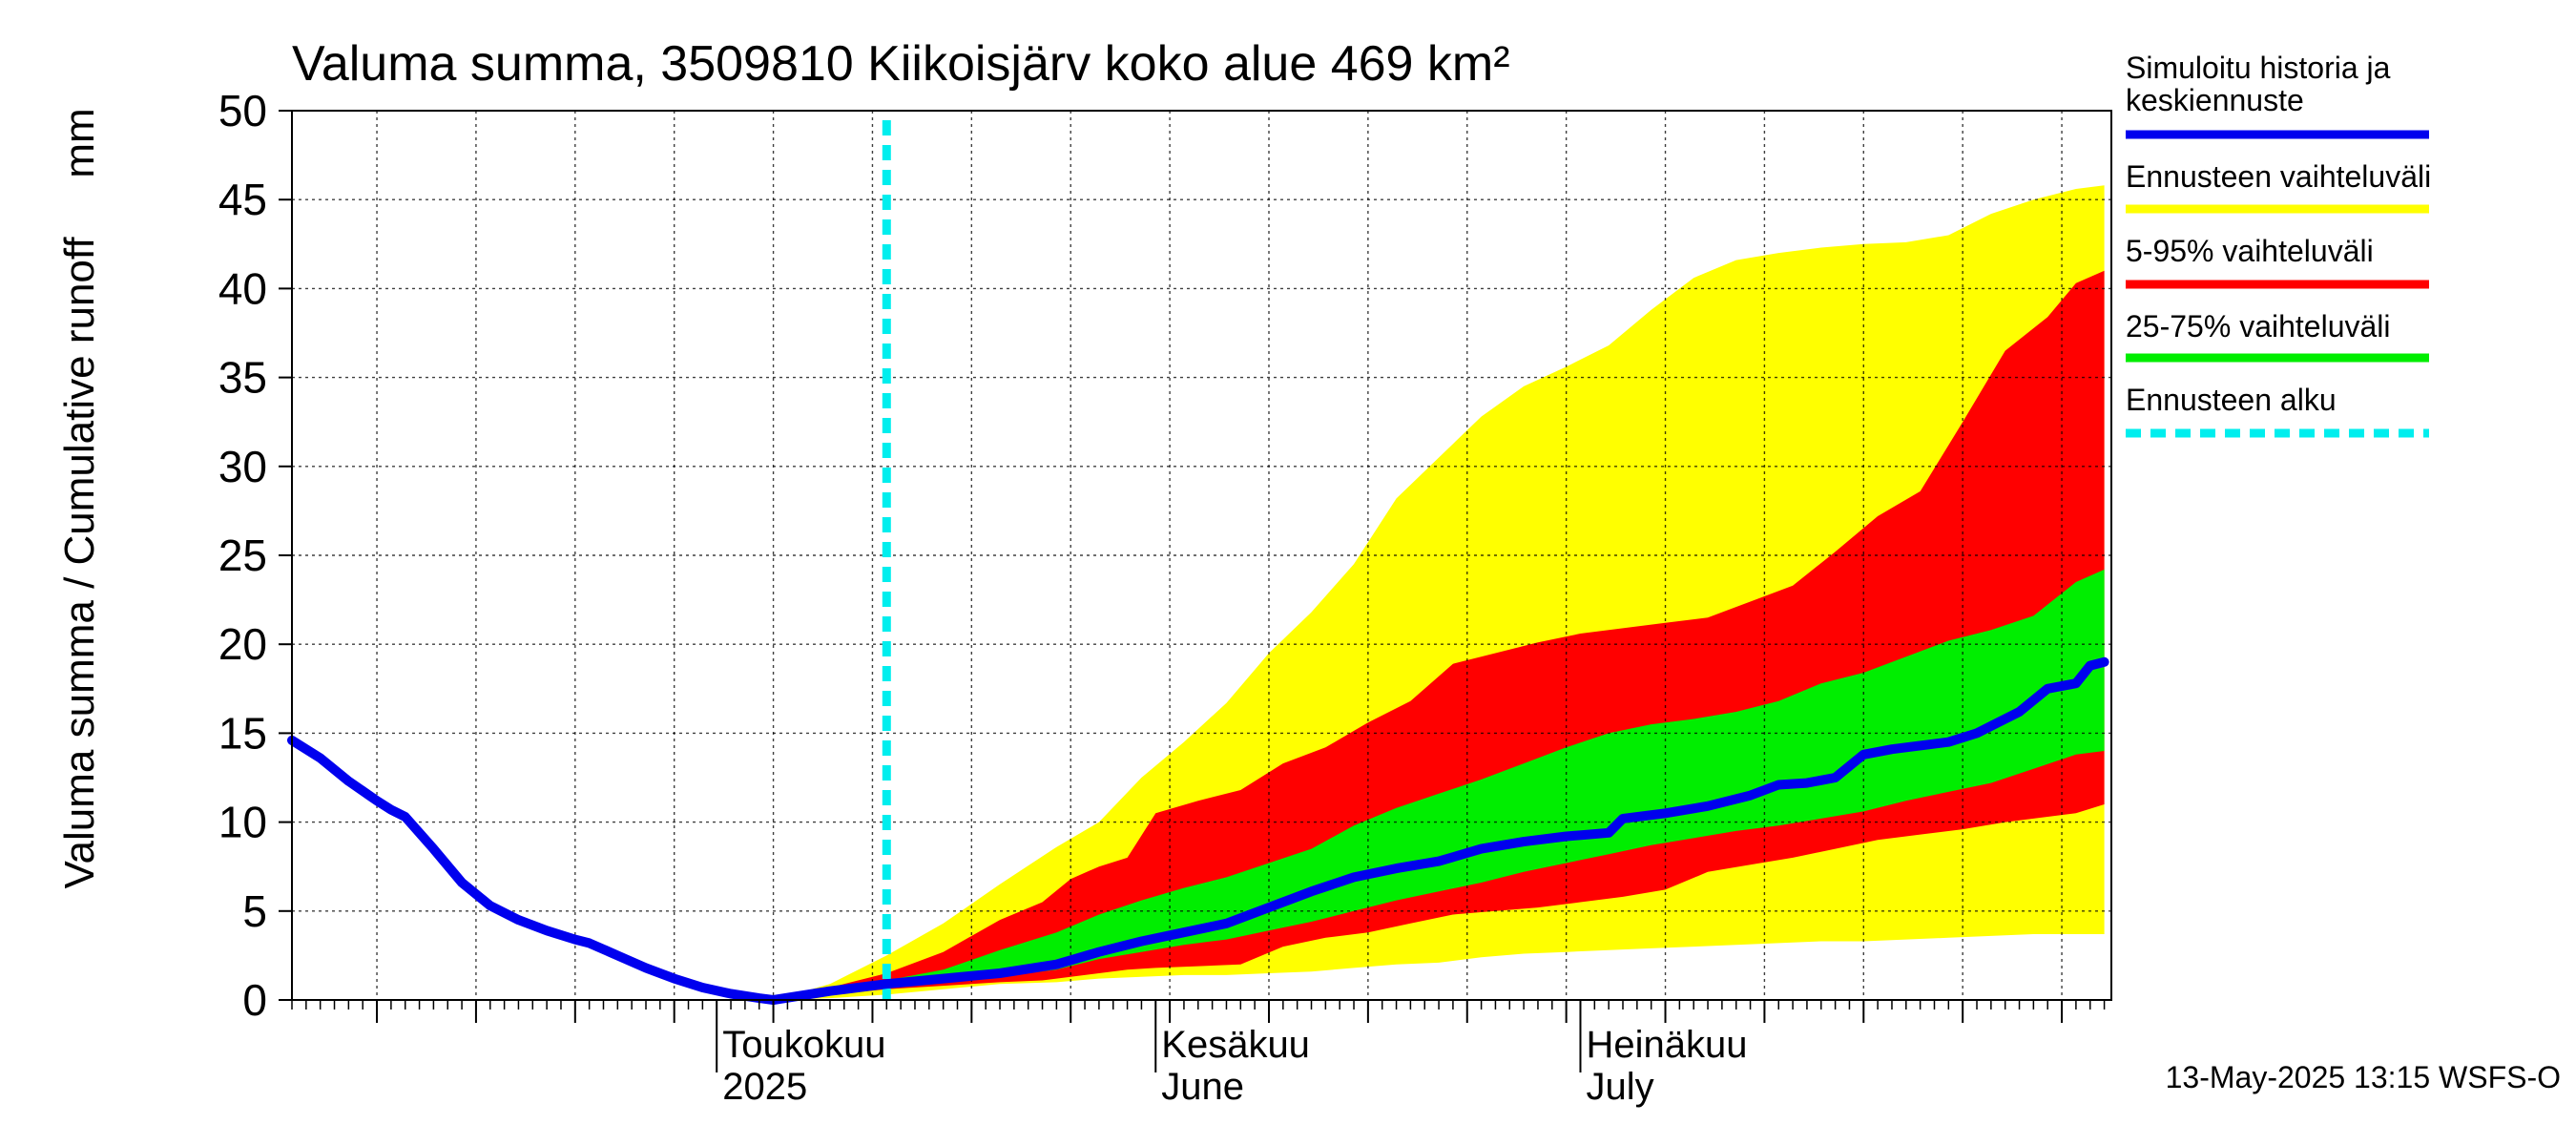  Describe the element at coordinates (242, 823) in the screenshot. I see `y-tick-label: 10` at that location.